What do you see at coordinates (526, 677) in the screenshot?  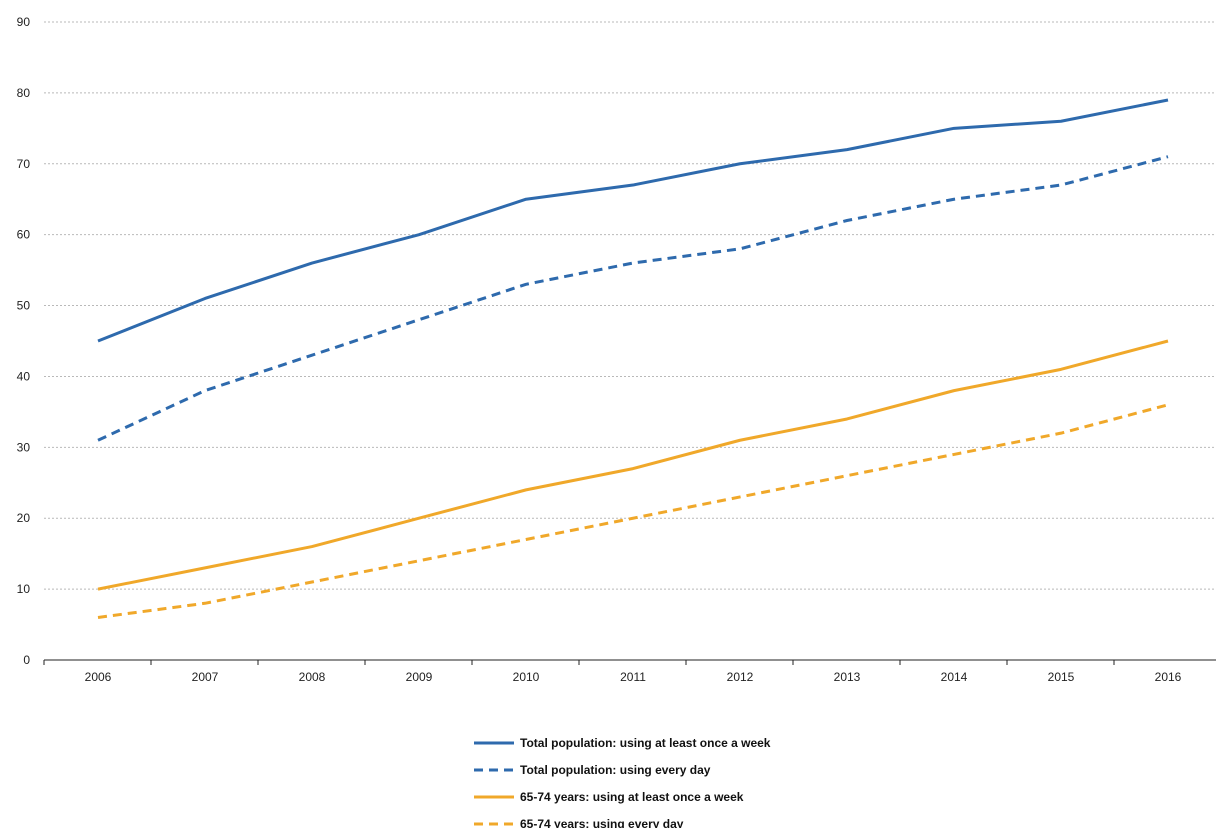 I see `x-tick-label: 2010` at bounding box center [526, 677].